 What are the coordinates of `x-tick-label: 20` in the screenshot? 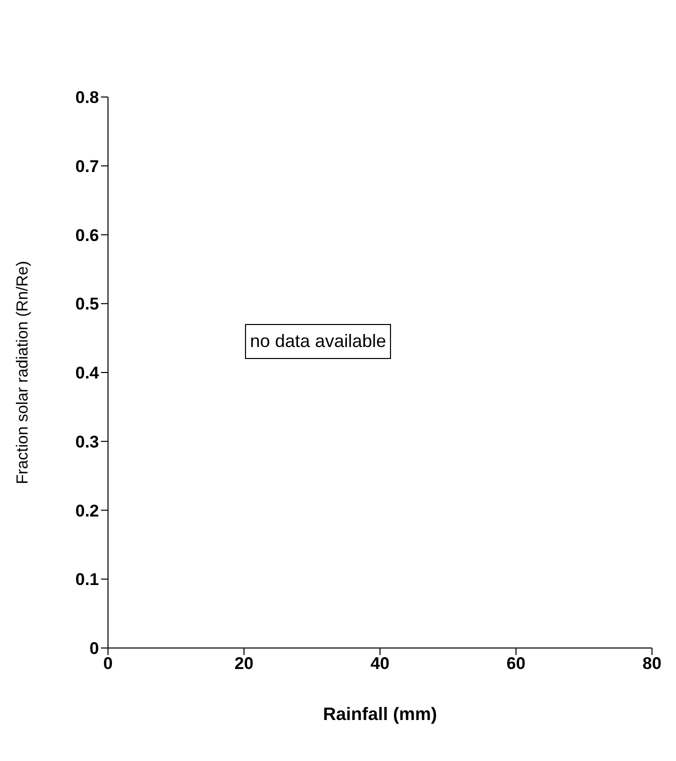 It's located at (244, 664).